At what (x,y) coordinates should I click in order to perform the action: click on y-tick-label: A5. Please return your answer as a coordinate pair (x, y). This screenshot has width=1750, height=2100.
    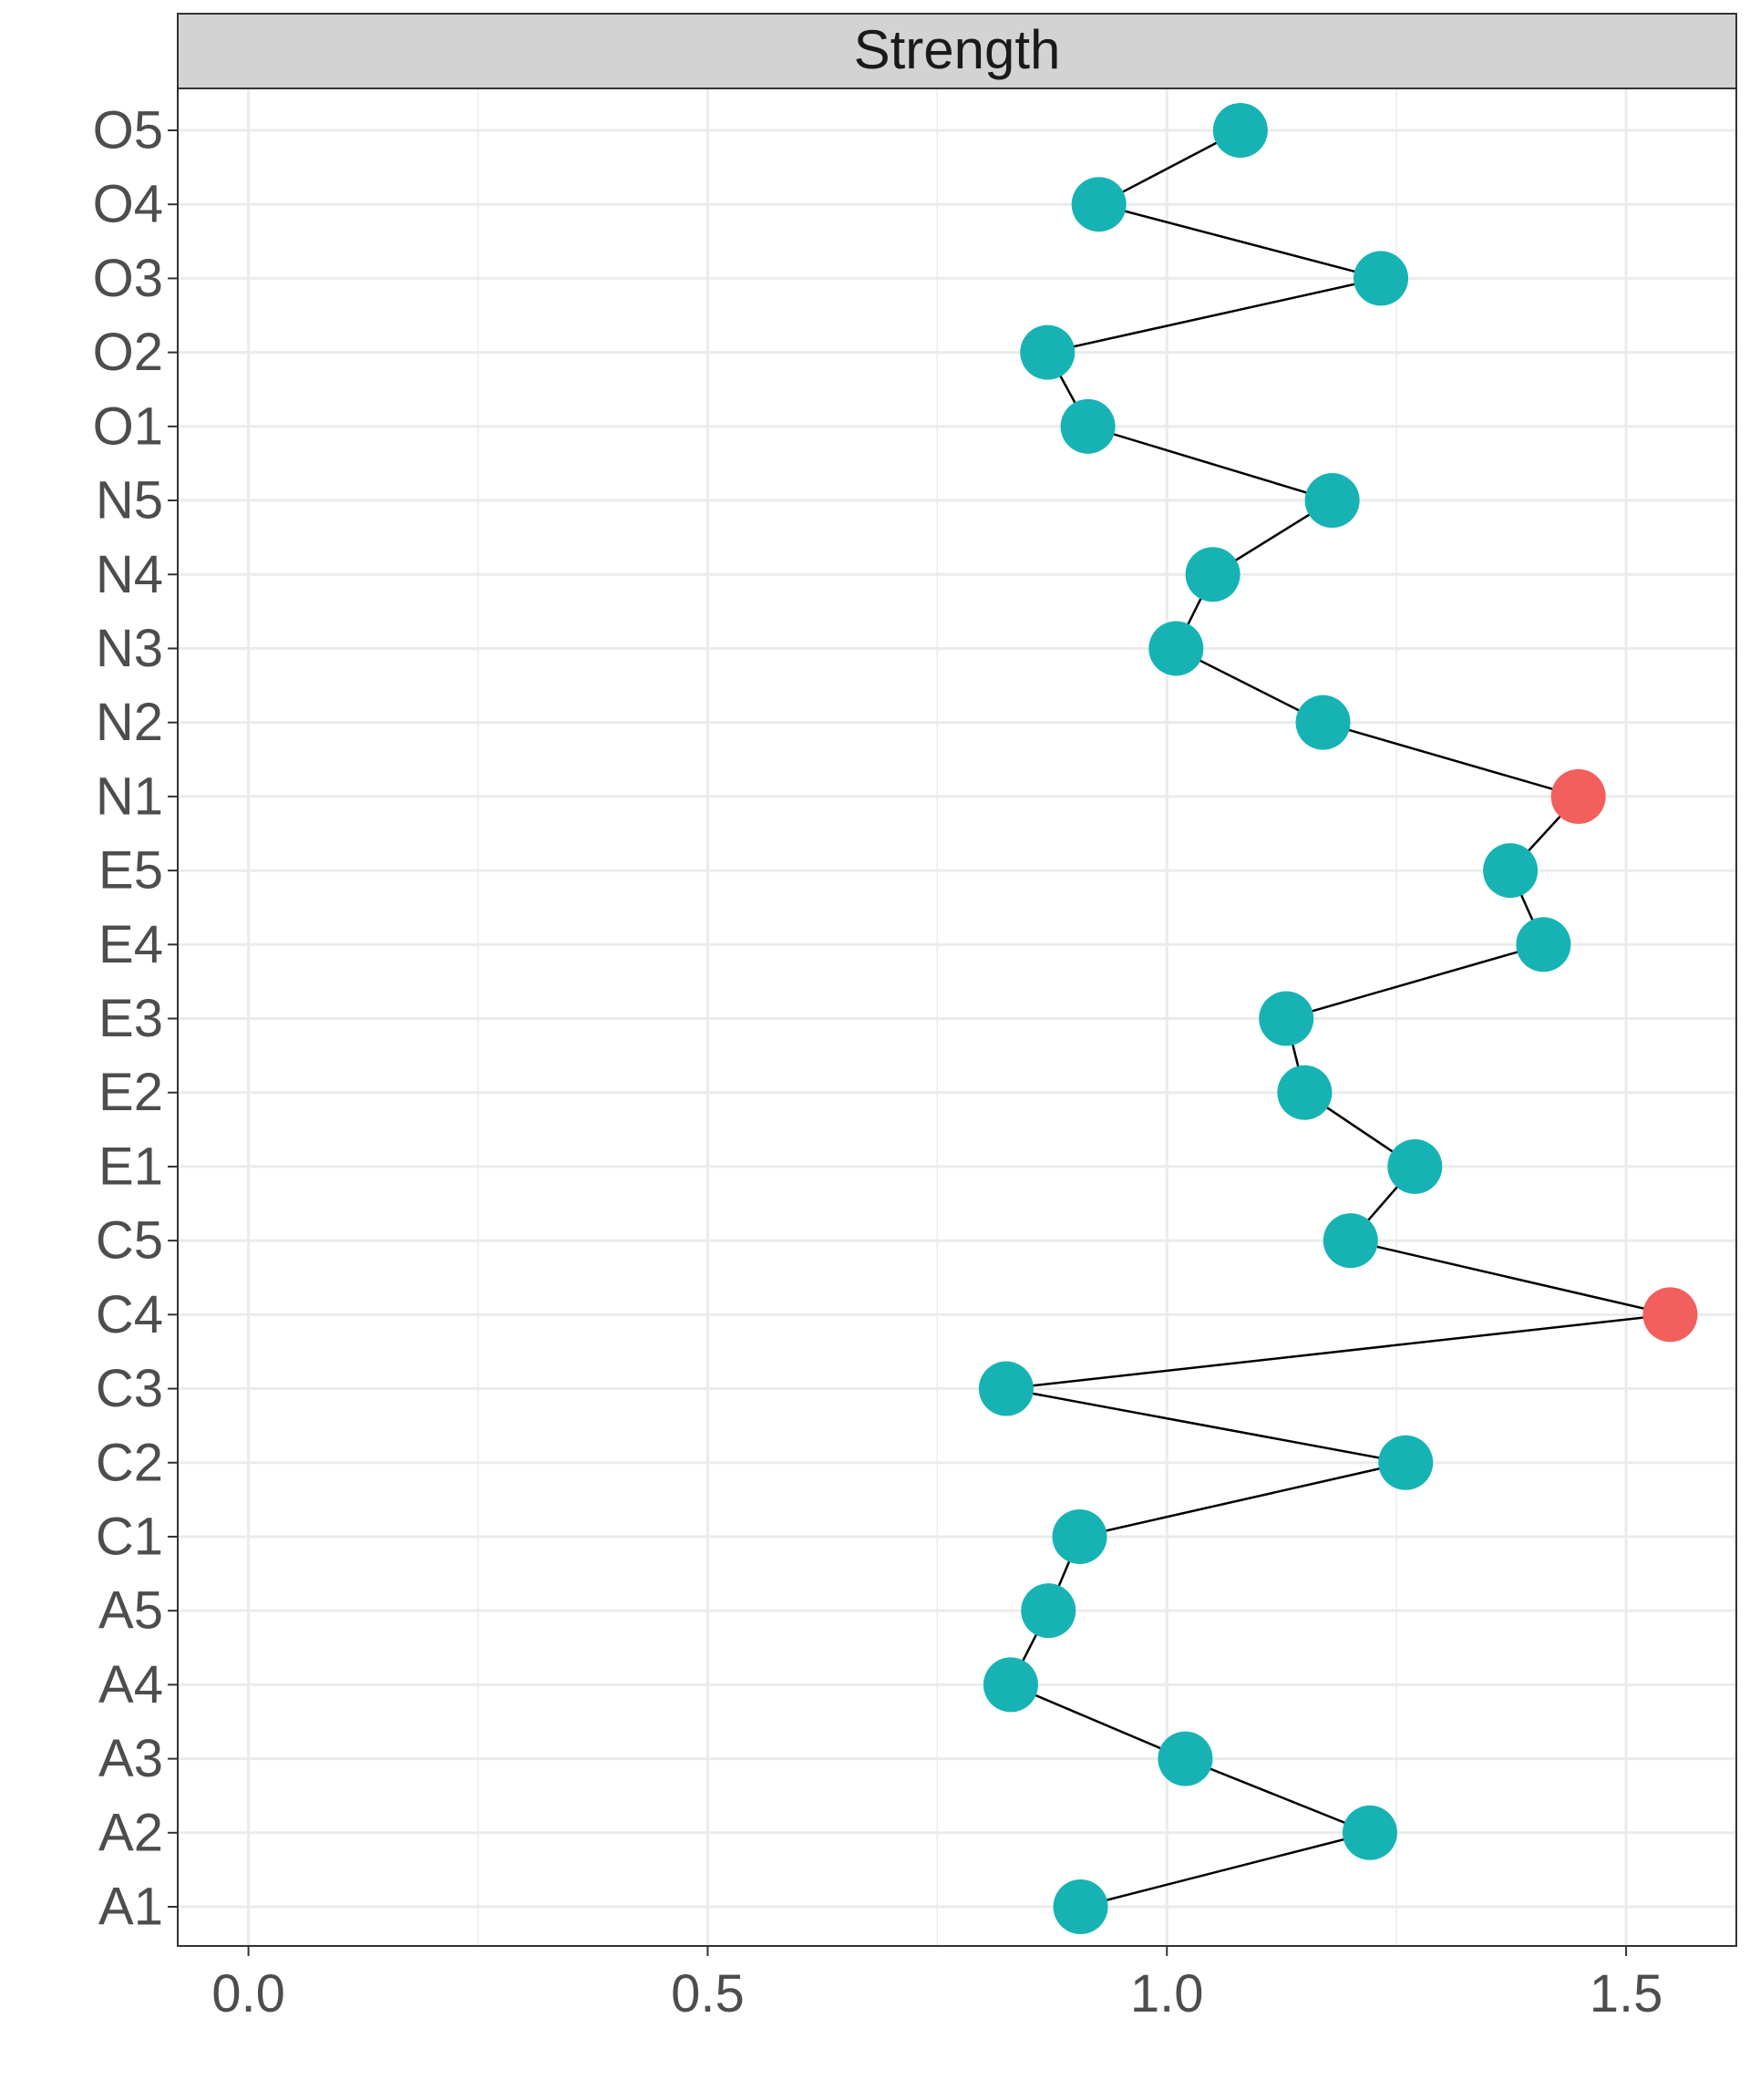
    Looking at the image, I should click on (130, 1611).